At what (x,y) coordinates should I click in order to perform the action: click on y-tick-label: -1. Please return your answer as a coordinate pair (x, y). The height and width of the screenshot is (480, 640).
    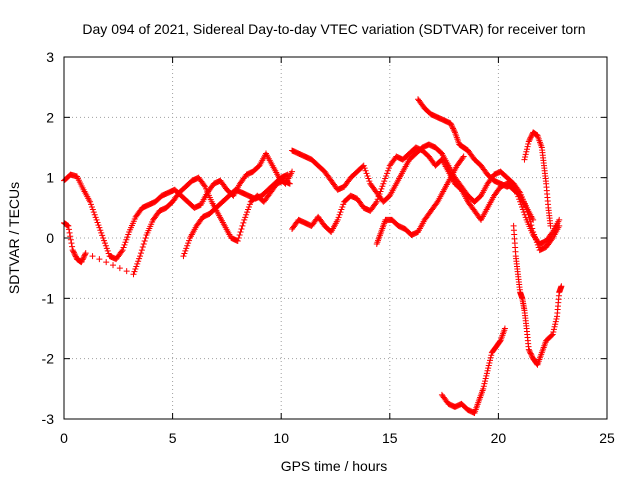
    Looking at the image, I should click on (48, 298).